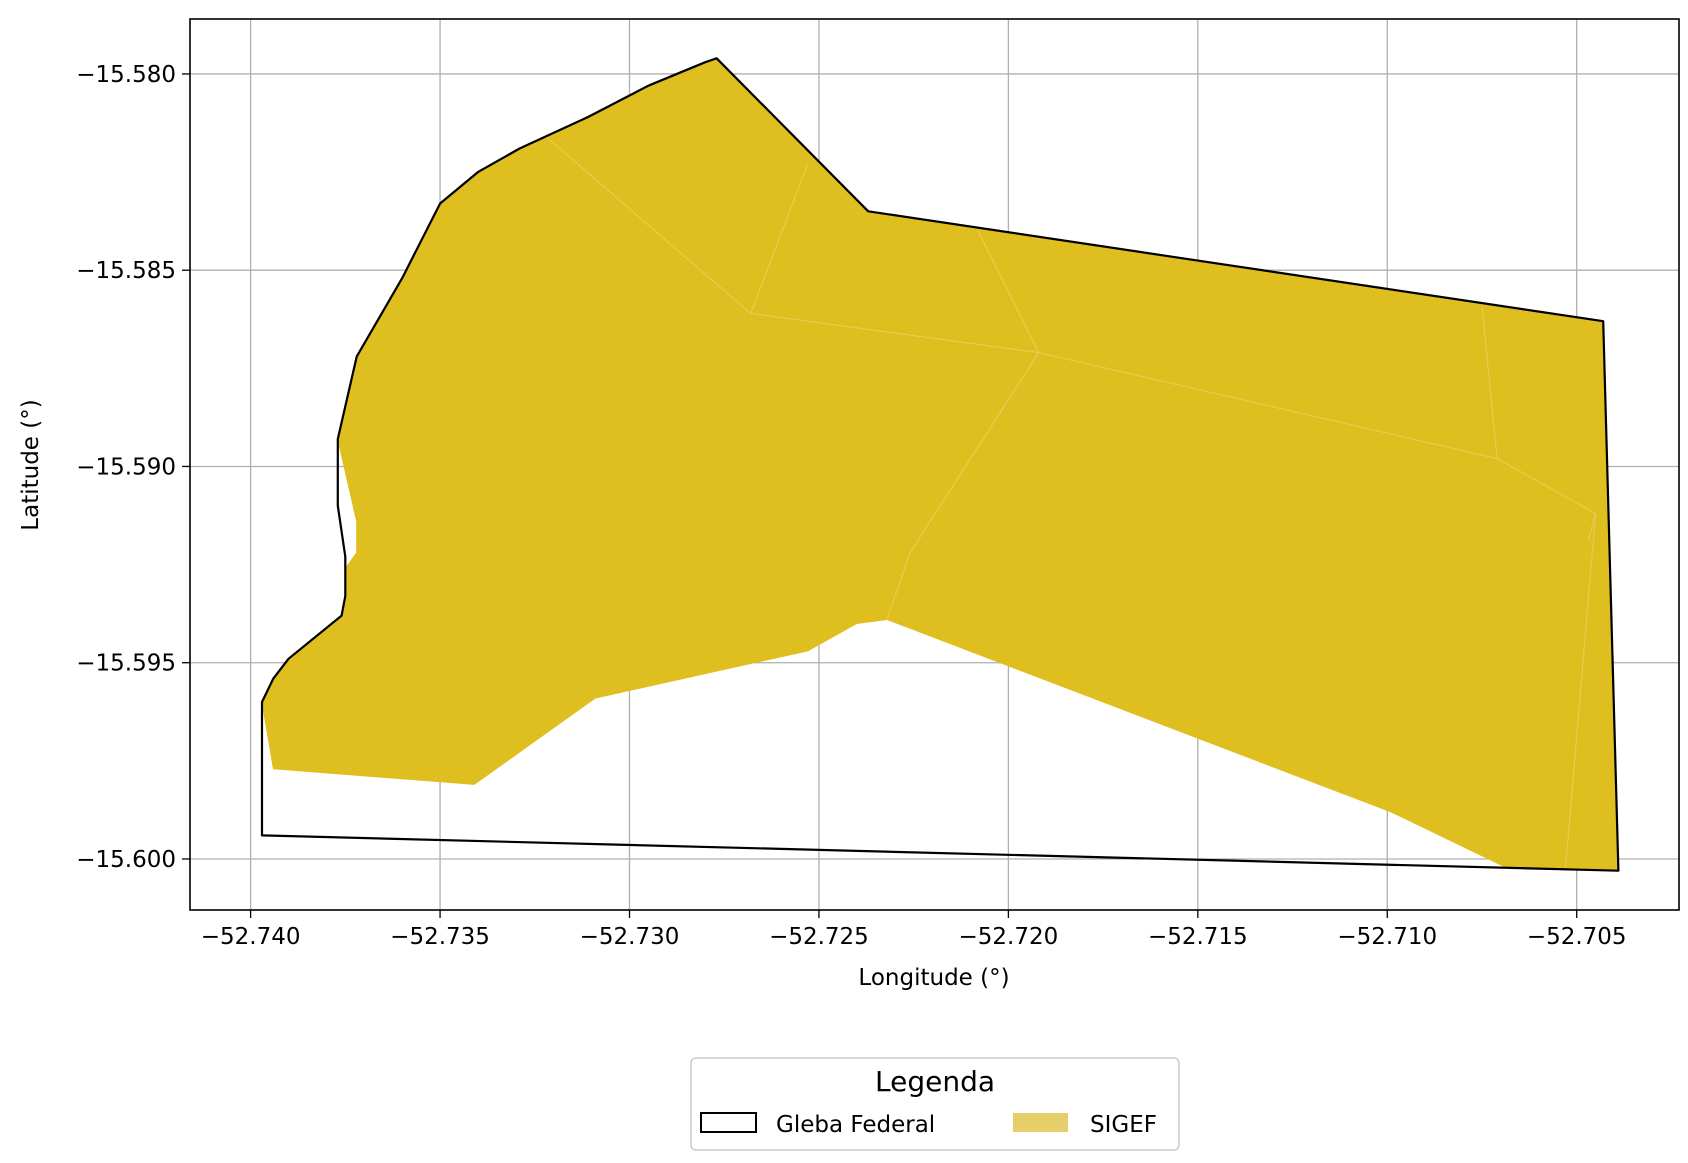 The width and height of the screenshot is (1688, 1163). What do you see at coordinates (1387, 937) in the screenshot?
I see `x-tick-label: −52.710` at bounding box center [1387, 937].